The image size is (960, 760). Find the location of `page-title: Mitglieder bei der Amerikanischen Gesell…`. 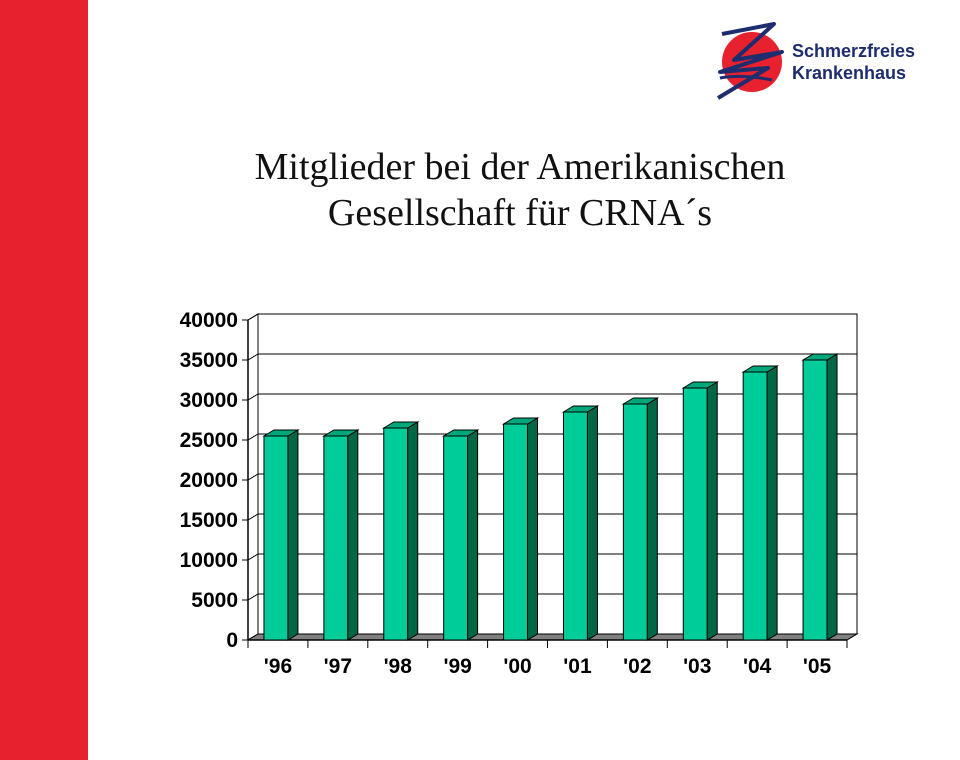

page-title: Mitglieder bei der Amerikanischen Gesell… is located at coordinates (520, 190).